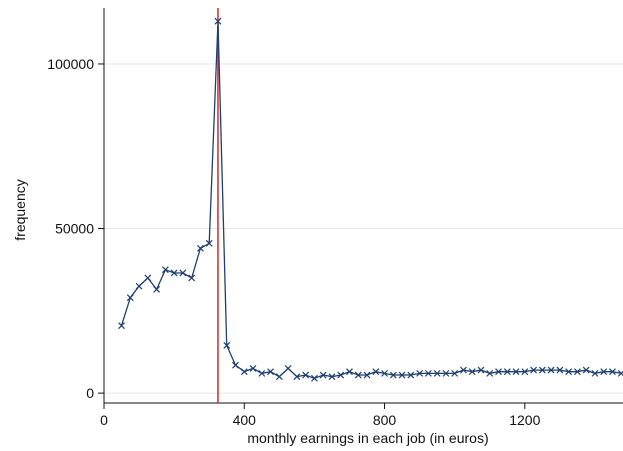  What do you see at coordinates (70, 64) in the screenshot?
I see `y-tick-label: 100000` at bounding box center [70, 64].